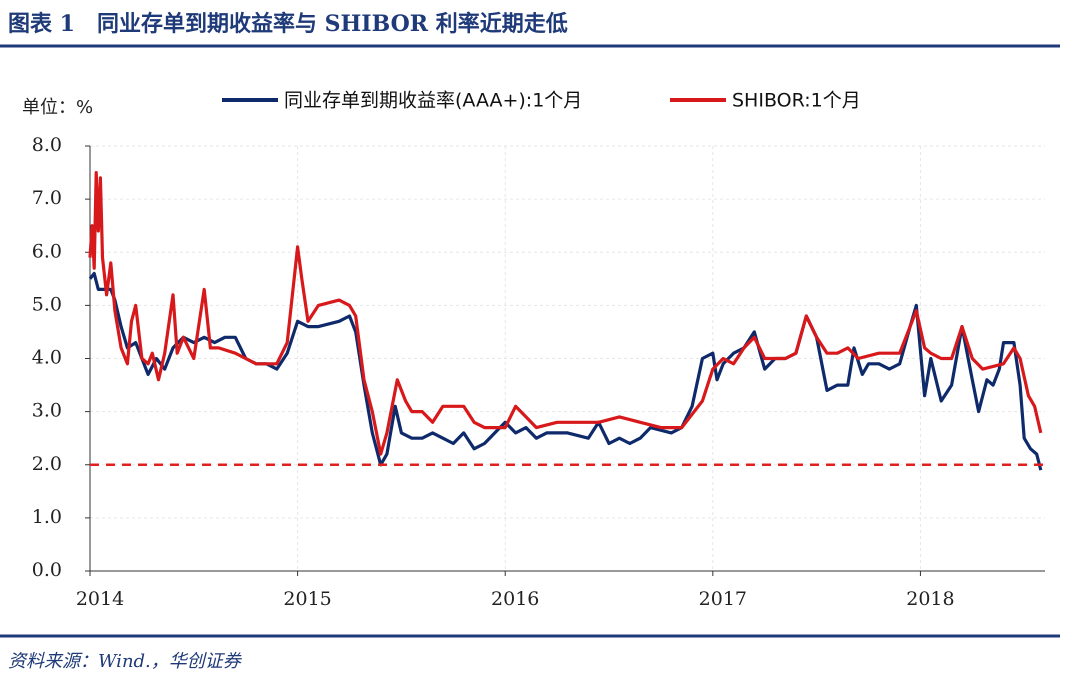  What do you see at coordinates (47, 464) in the screenshot?
I see `y-tick-label: 2.0` at bounding box center [47, 464].